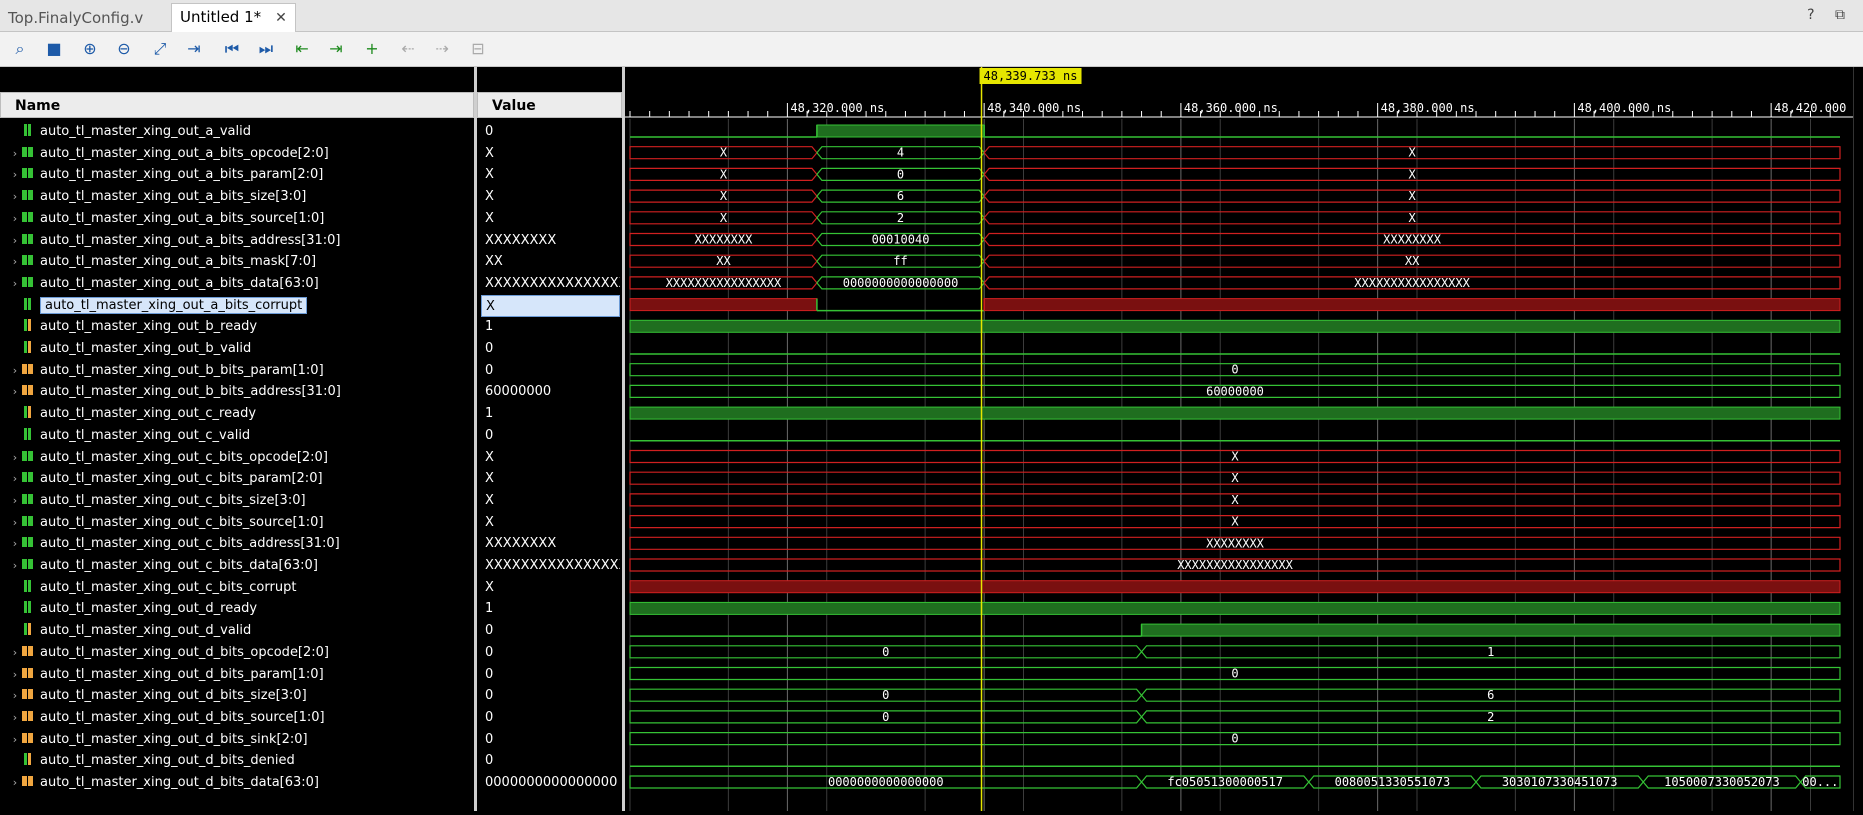 Image resolution: width=1863 pixels, height=815 pixels. What do you see at coordinates (128, 327) in the screenshot?
I see `signal-row: auto_tl_master_xing_out_b_ready` at bounding box center [128, 327].